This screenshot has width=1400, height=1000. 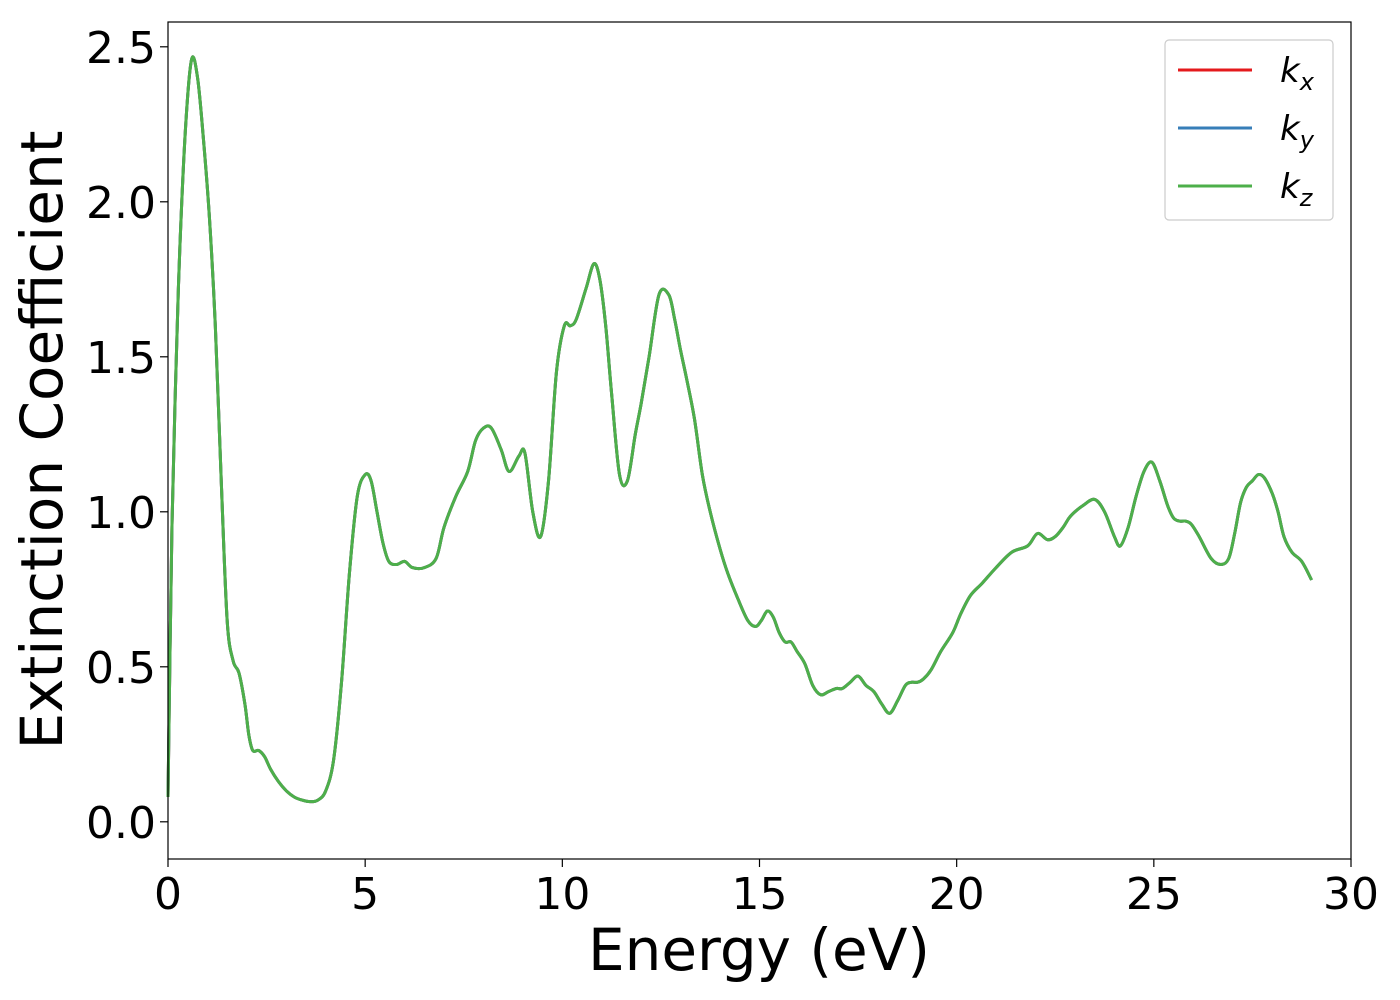 What do you see at coordinates (1297, 189) in the screenshot?
I see `legend-label-k-z: kz` at bounding box center [1297, 189].